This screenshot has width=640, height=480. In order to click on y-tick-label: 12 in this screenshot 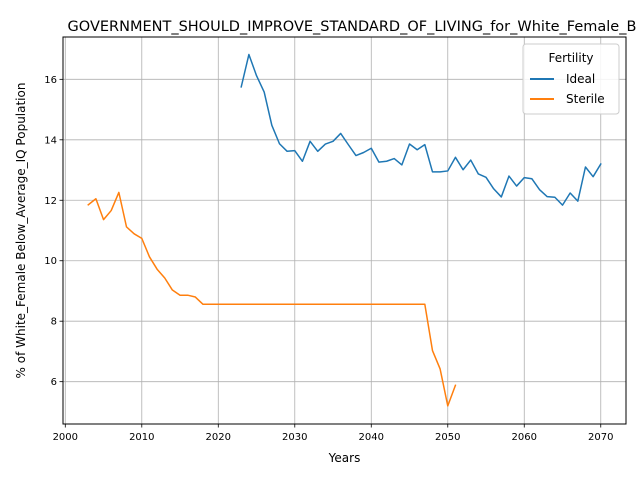, I will do `click(50, 201)`.